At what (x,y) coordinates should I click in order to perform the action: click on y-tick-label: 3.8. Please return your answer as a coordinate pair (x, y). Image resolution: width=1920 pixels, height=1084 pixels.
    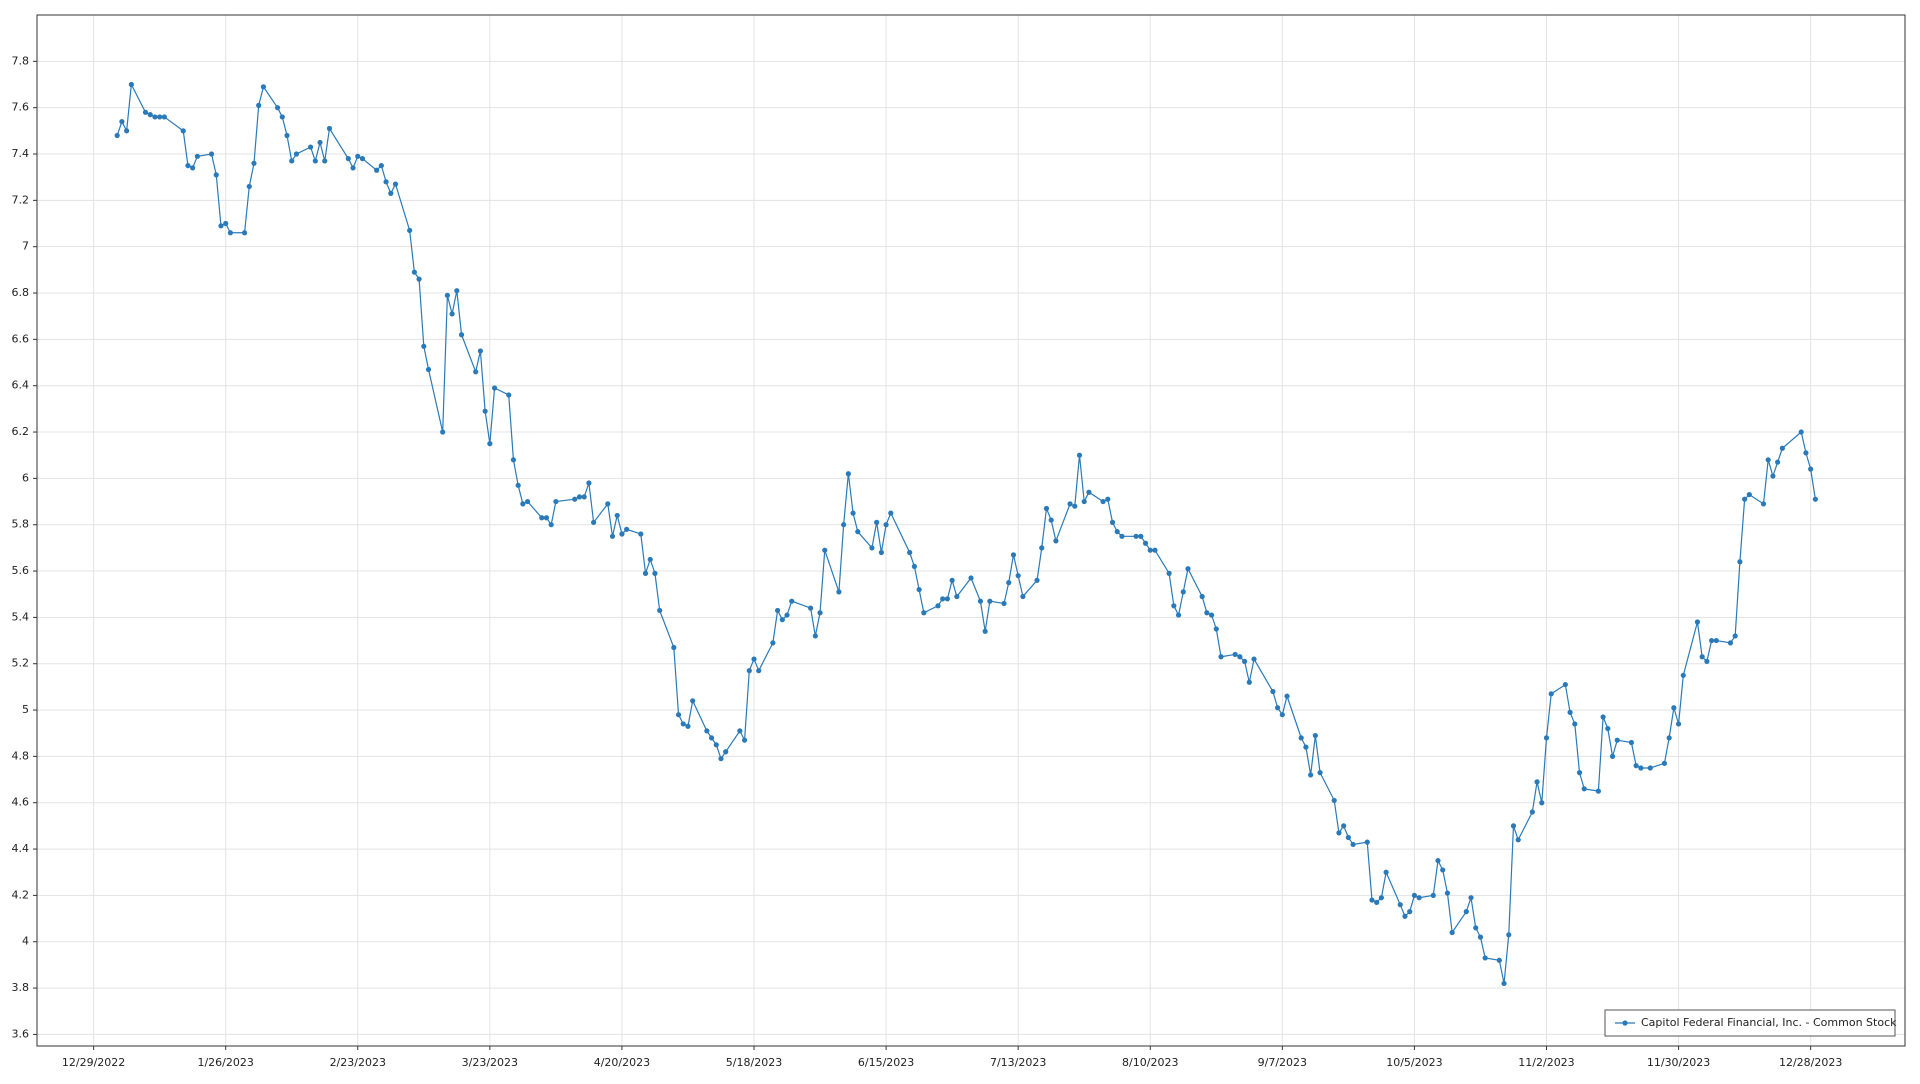
    Looking at the image, I should click on (21, 987).